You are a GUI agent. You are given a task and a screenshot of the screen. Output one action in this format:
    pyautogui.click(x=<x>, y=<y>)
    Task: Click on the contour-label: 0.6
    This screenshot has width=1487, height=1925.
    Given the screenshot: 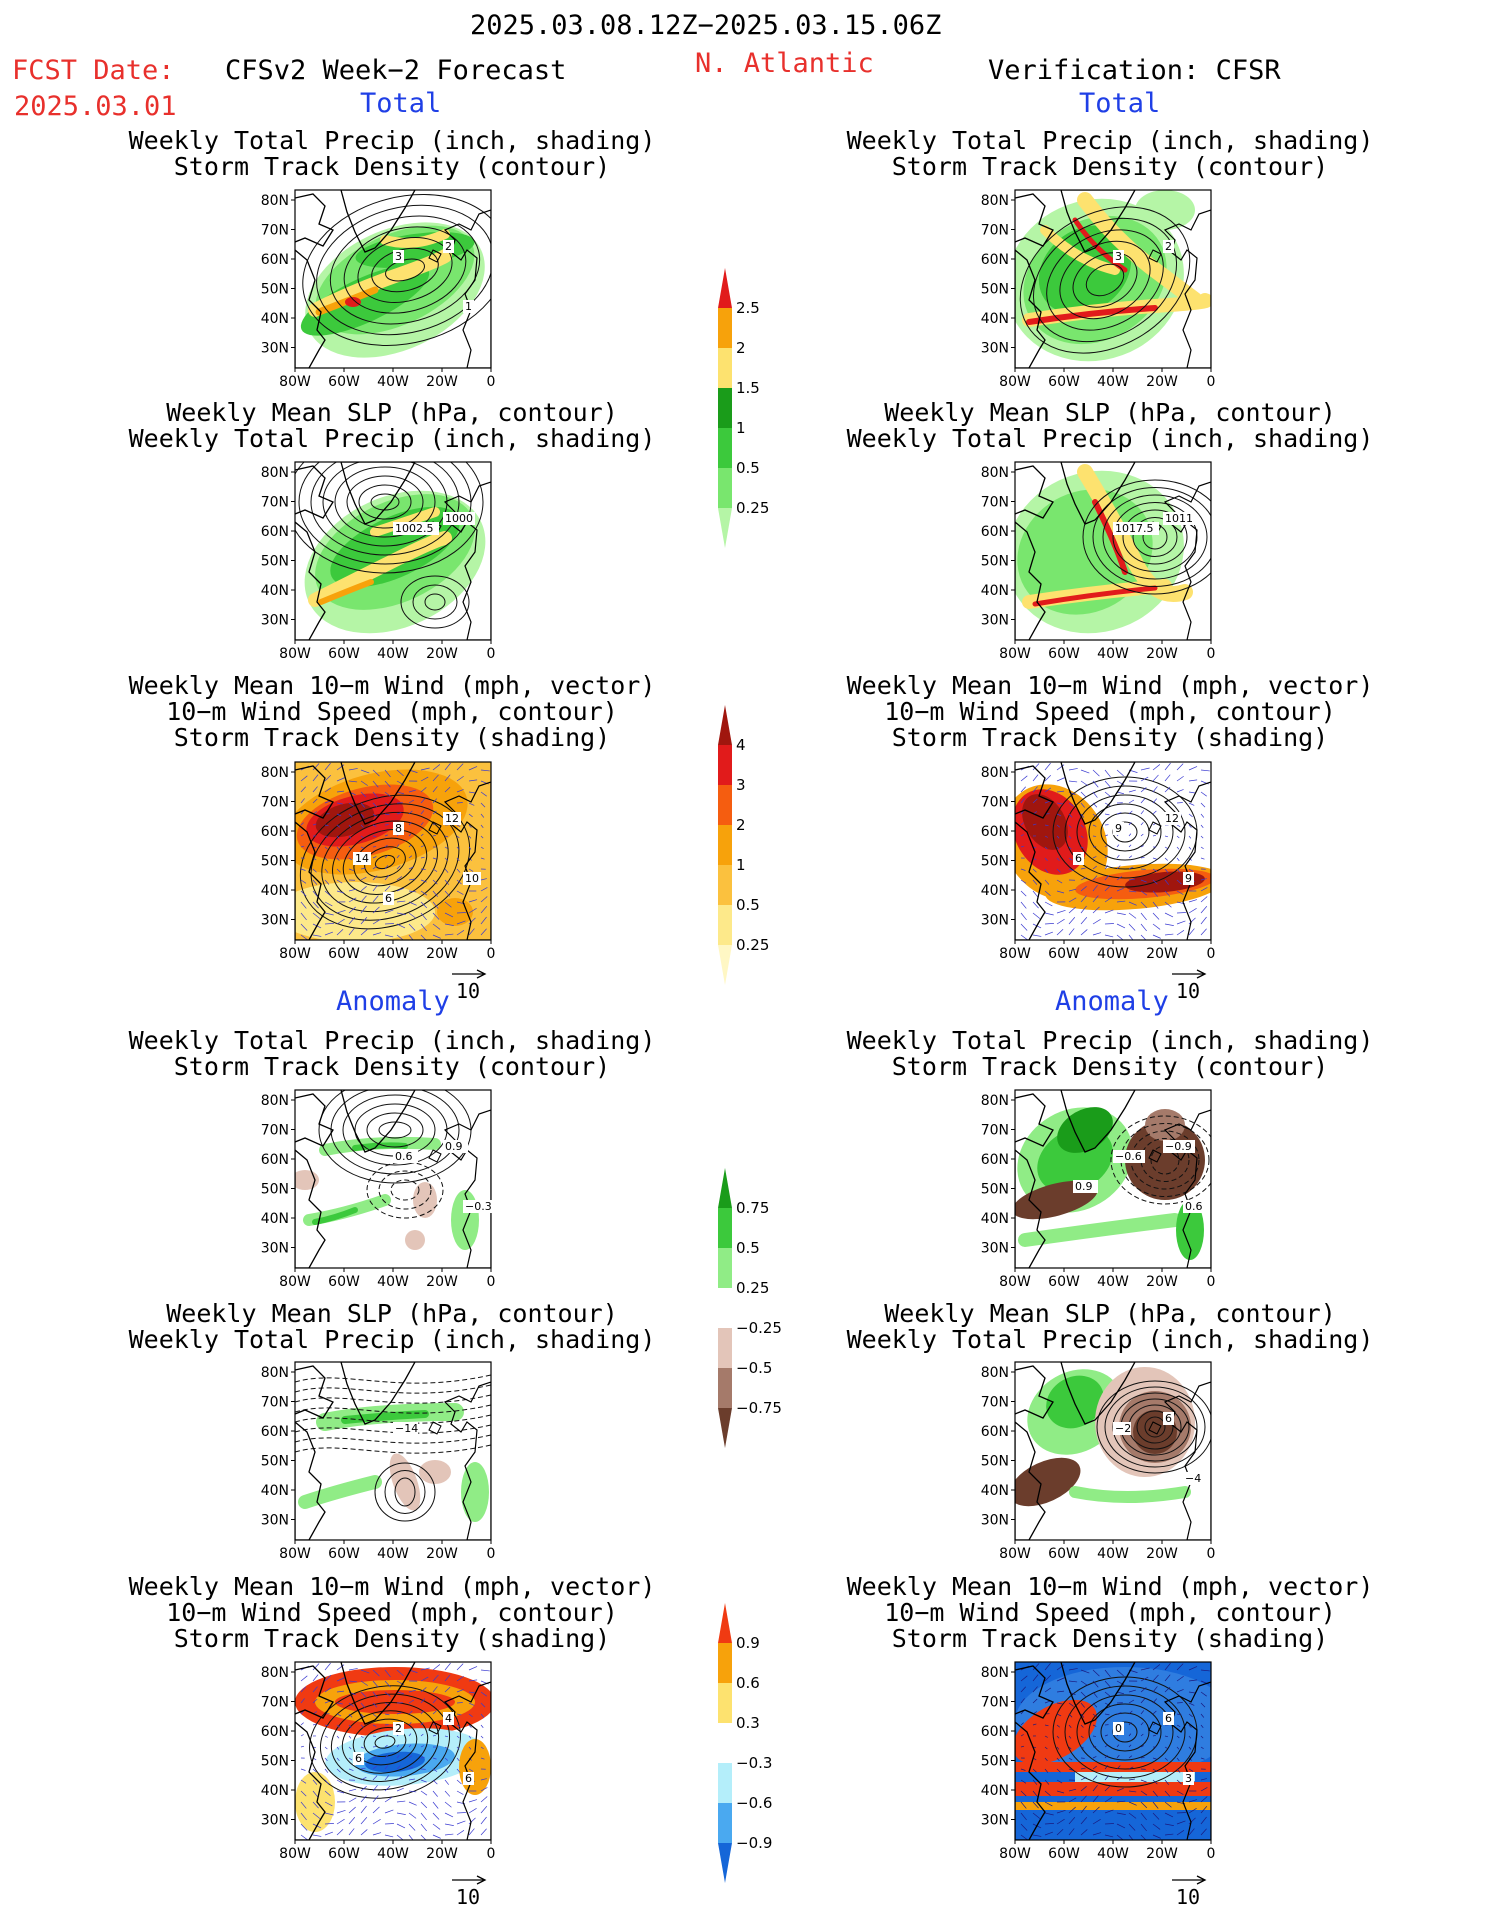 What is the action you would take?
    pyautogui.click(x=1194, y=1206)
    